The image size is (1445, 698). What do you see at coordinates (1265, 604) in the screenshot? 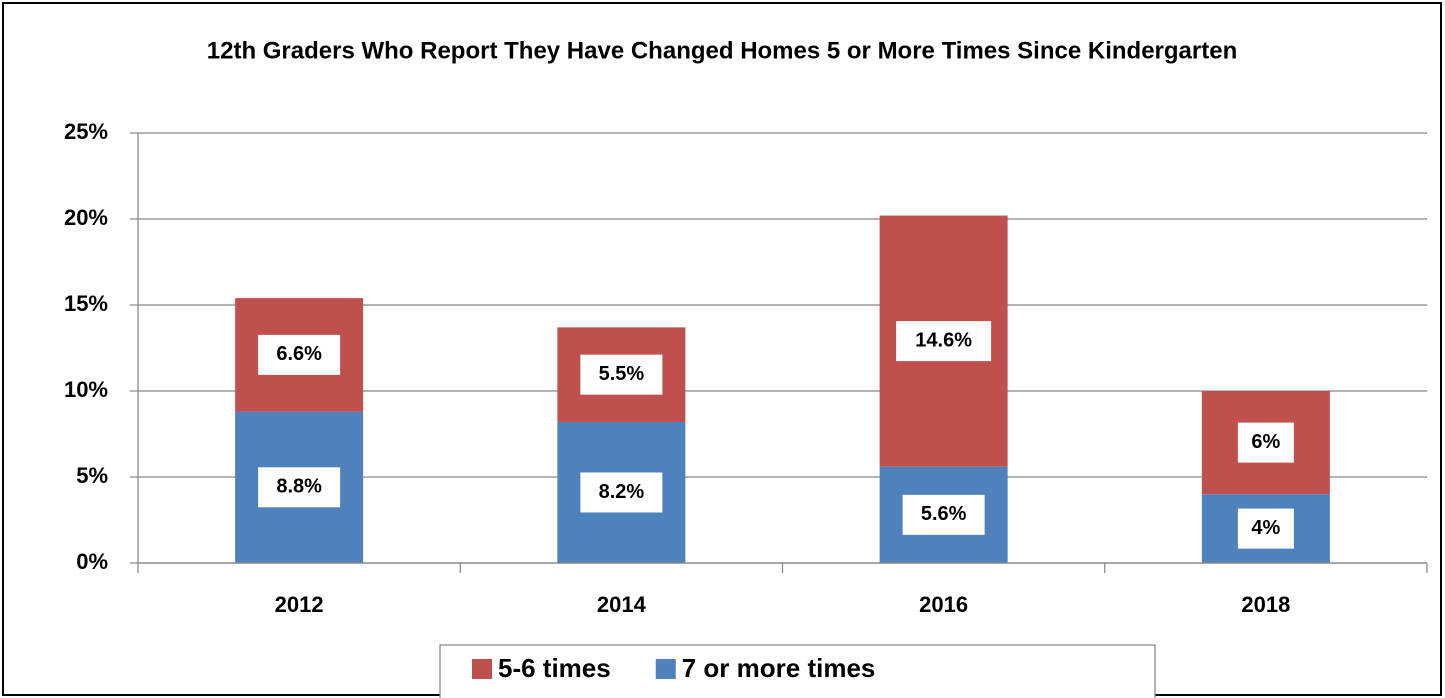
I see `x-tick-label: 2018` at bounding box center [1265, 604].